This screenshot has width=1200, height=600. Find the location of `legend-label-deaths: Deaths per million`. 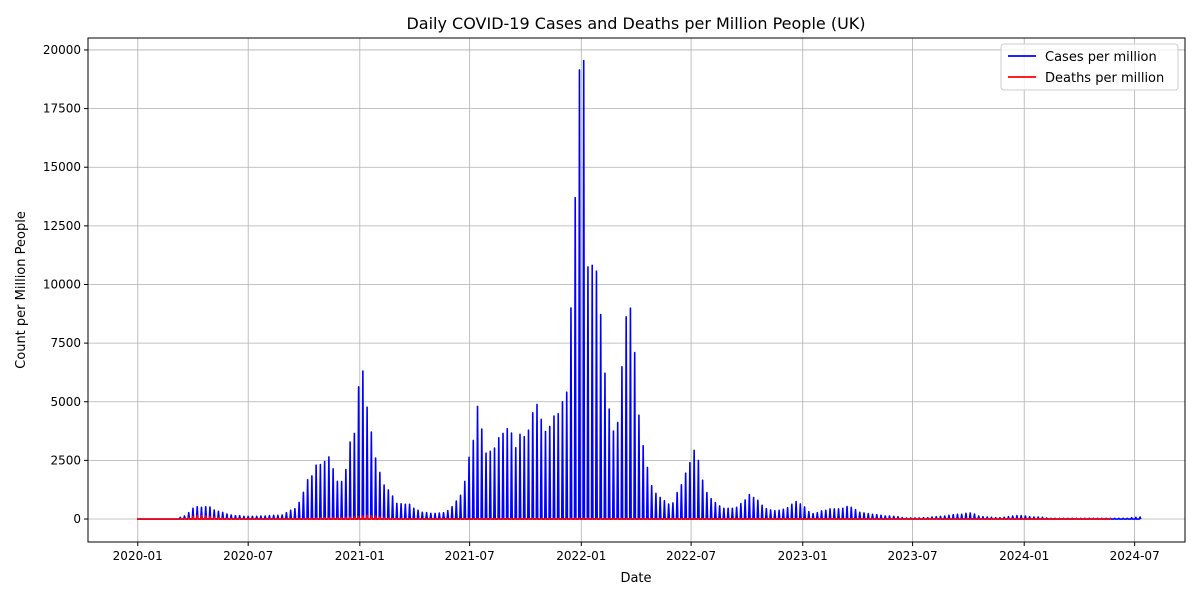

legend-label-deaths: Deaths per million is located at coordinates (1104, 78).